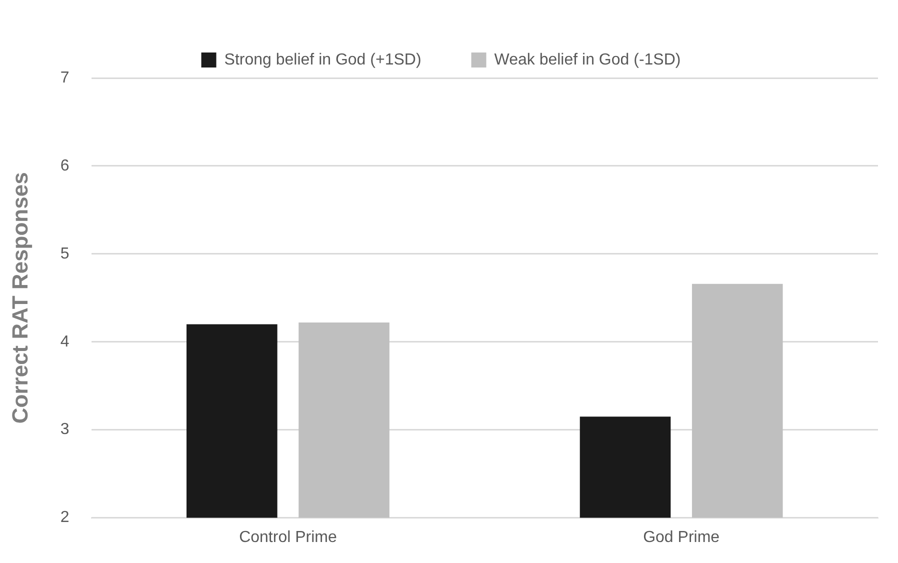  Describe the element at coordinates (323, 59) in the screenshot. I see `legend-label: Strong belief in God (+1SD)` at that location.